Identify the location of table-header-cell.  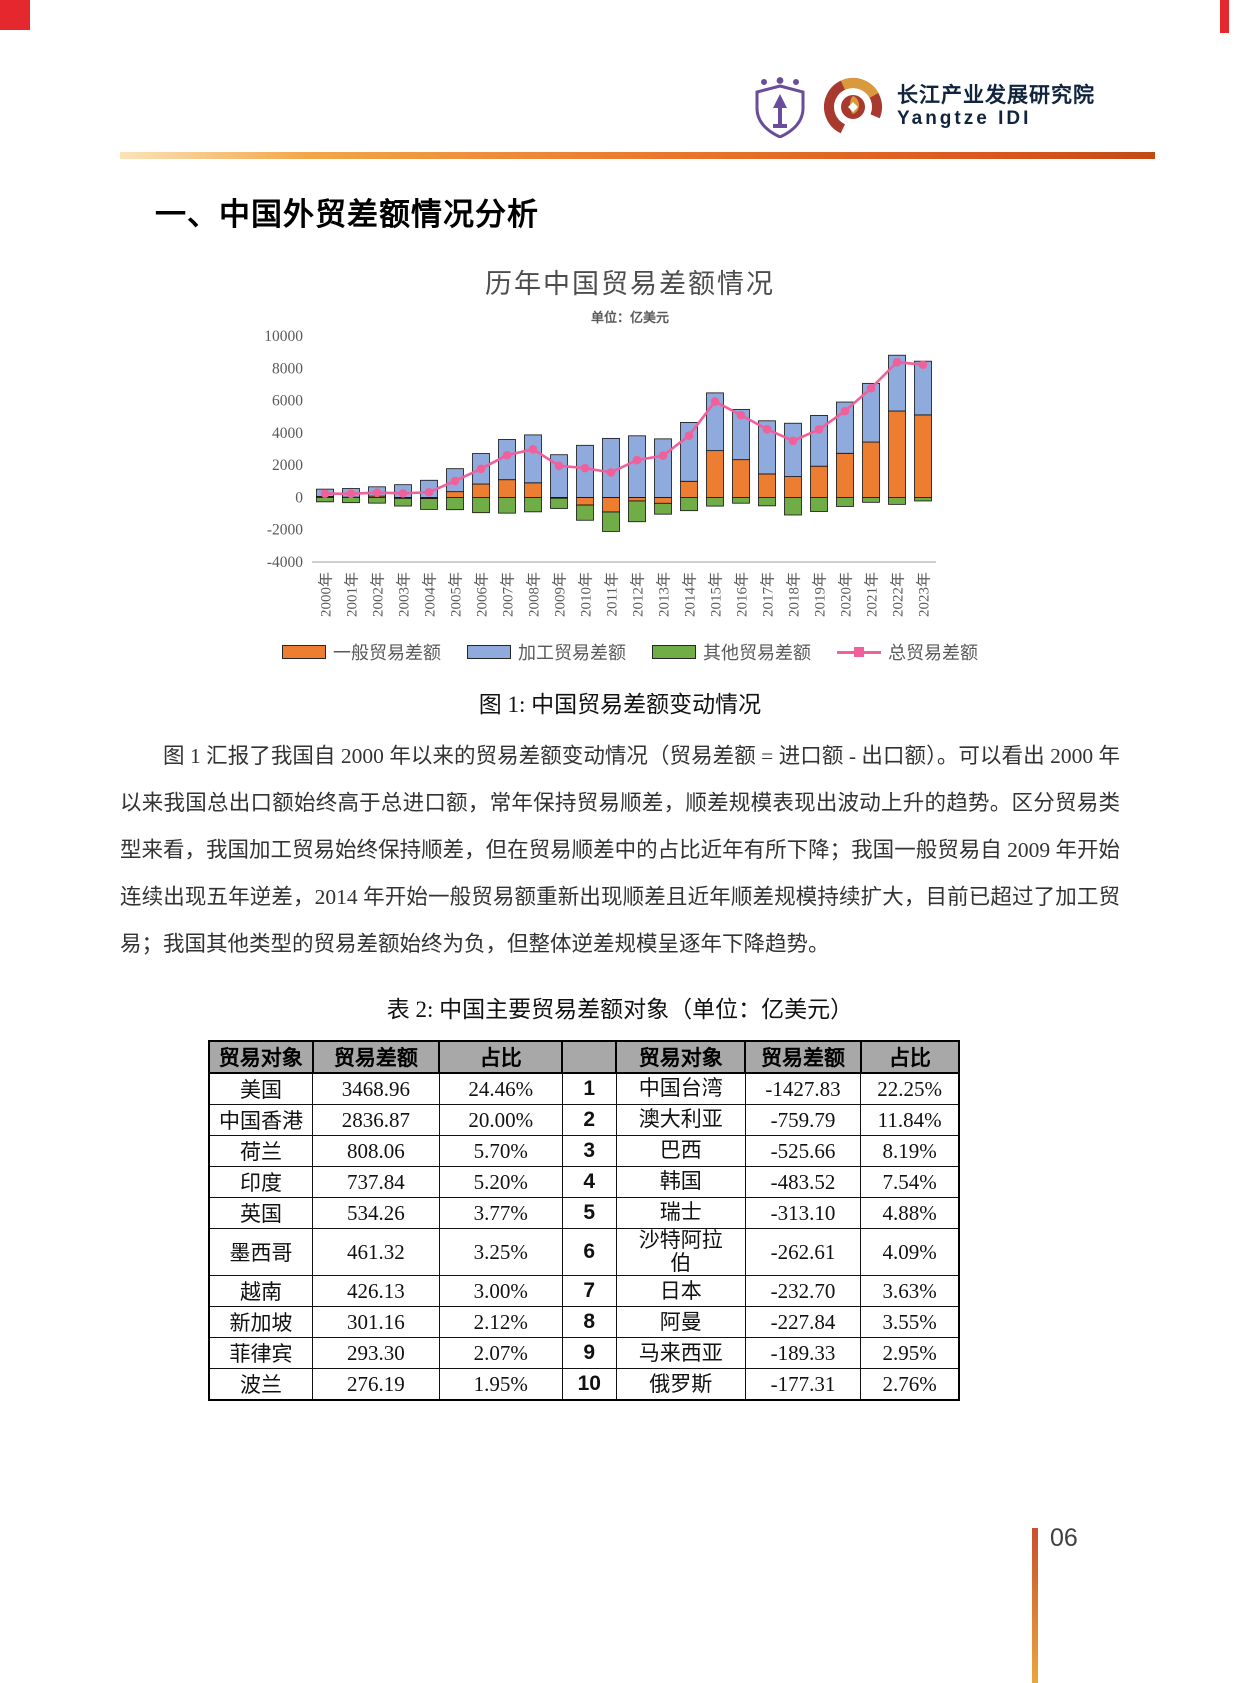
(589, 1057).